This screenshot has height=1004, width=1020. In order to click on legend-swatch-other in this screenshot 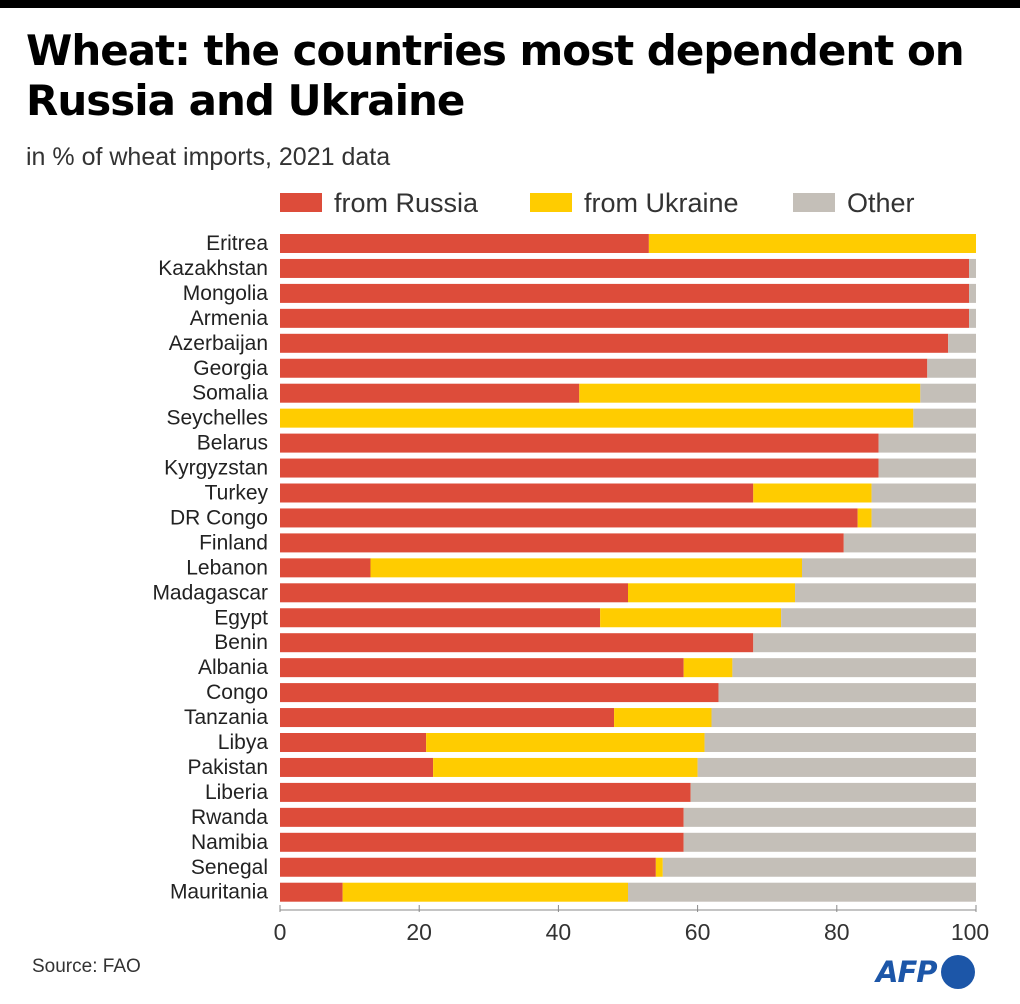, I will do `click(814, 202)`.